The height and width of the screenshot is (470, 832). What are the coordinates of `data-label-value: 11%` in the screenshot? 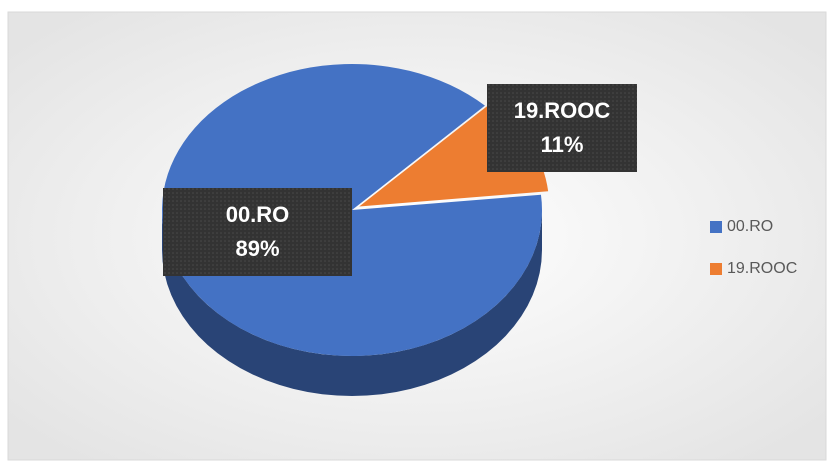 It's located at (562, 144).